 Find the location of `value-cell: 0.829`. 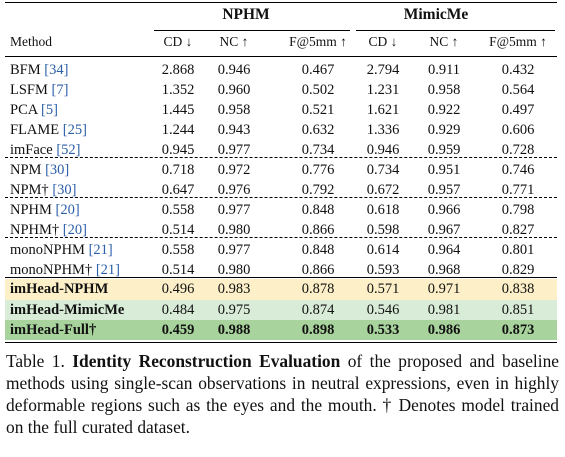

value-cell: 0.829 is located at coordinates (518, 270).